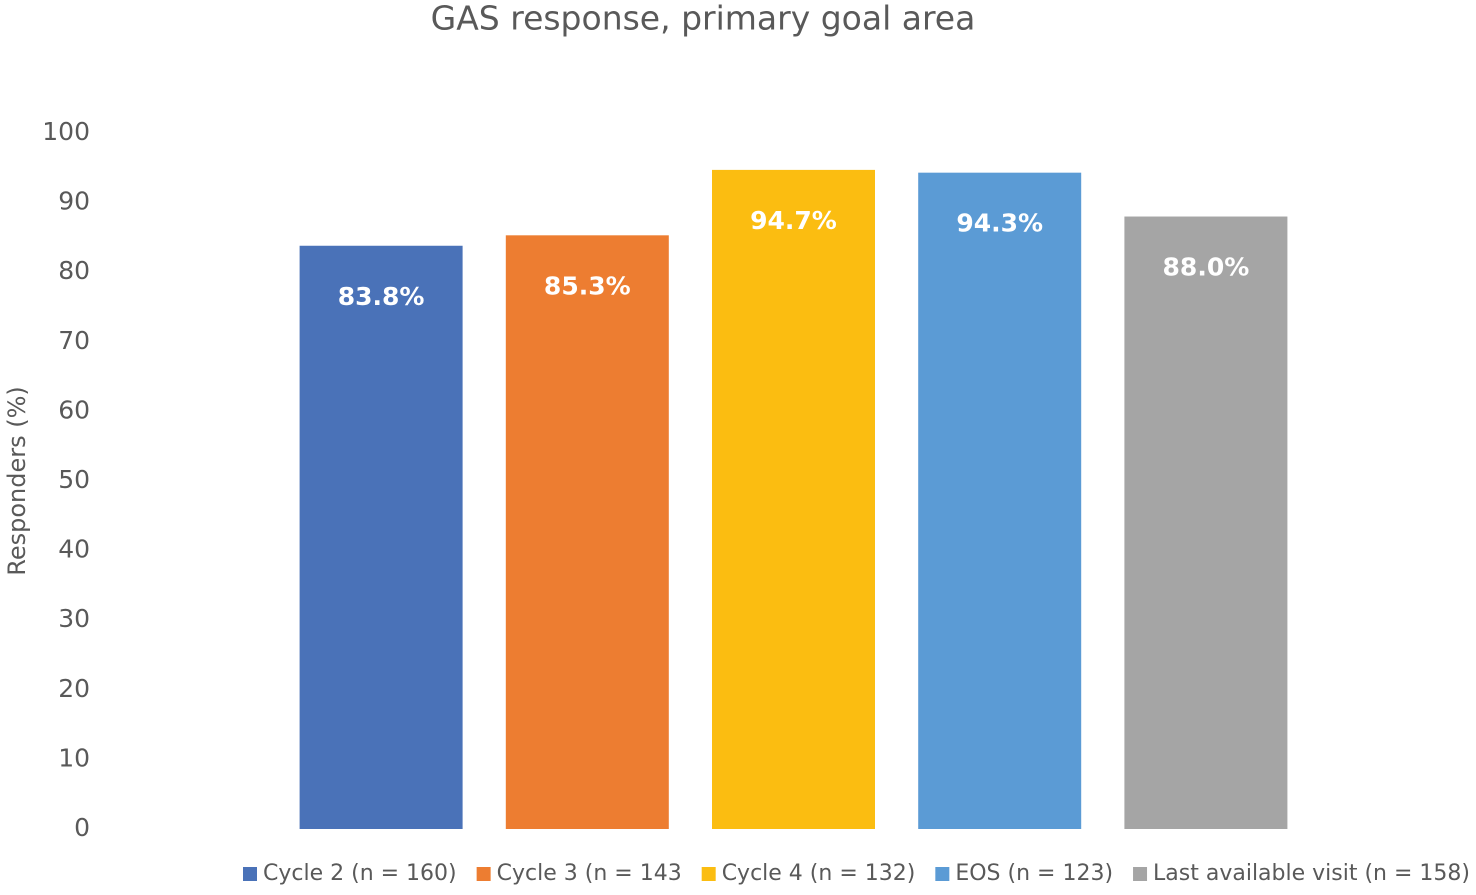 Image resolution: width=1476 pixels, height=895 pixels. I want to click on y-tick-label: 90, so click(74, 201).